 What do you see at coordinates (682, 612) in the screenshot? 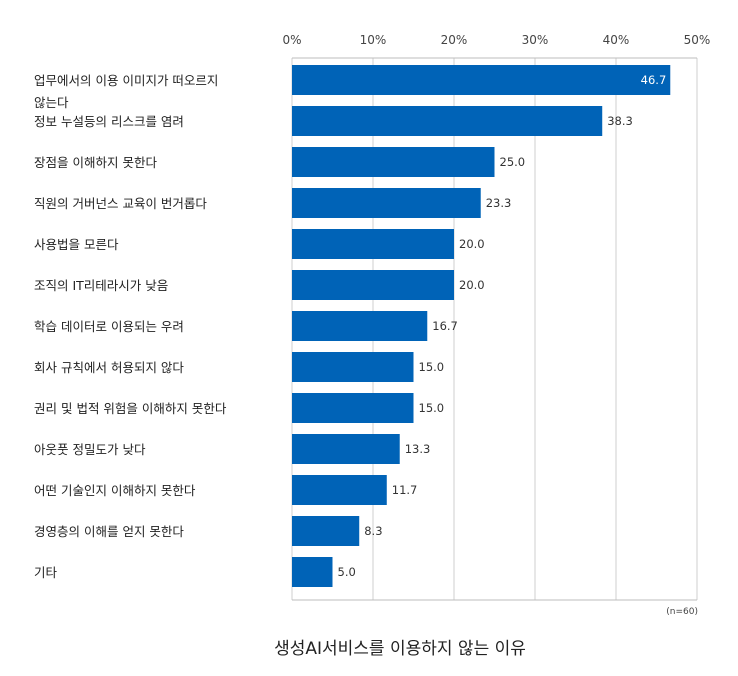
I see `sample-size-note: (n=60)` at bounding box center [682, 612].